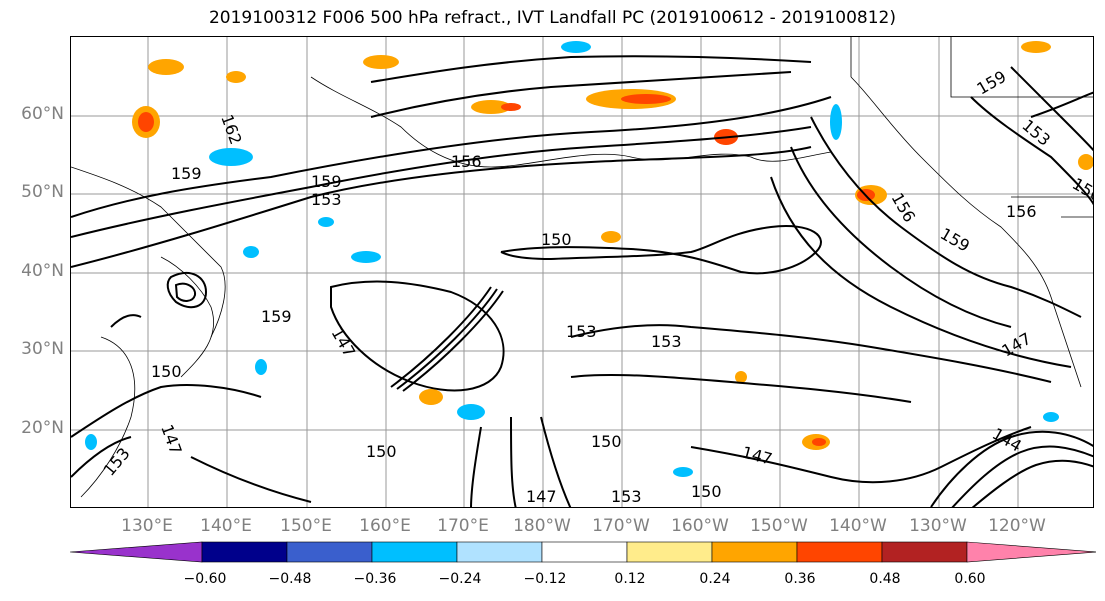 This screenshot has height=601, width=1105. Describe the element at coordinates (545, 579) in the screenshot. I see `colorbar-tick: −0.12` at that location.